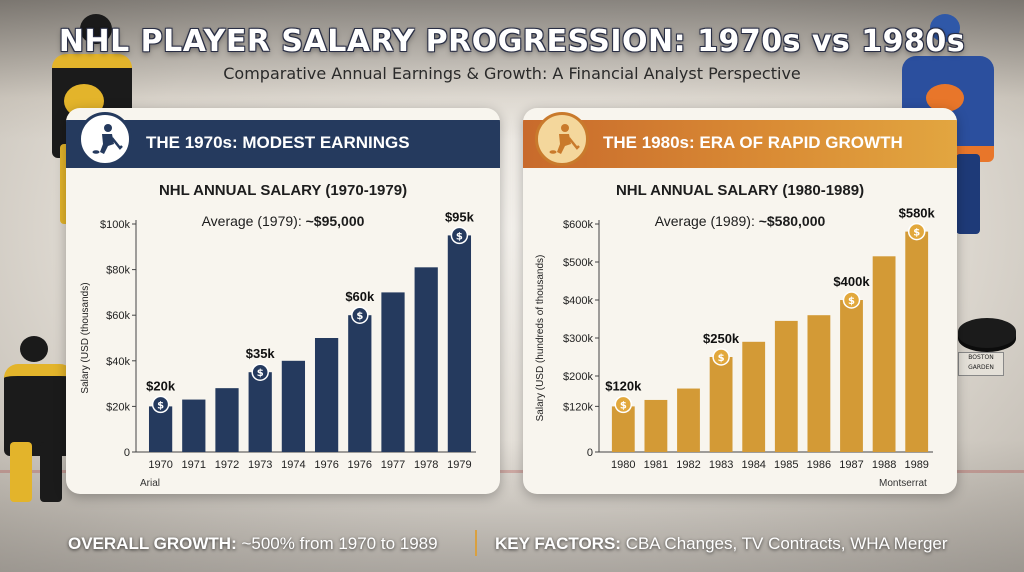  Describe the element at coordinates (721, 338) in the screenshot. I see `bar-value-label: $250k` at that location.